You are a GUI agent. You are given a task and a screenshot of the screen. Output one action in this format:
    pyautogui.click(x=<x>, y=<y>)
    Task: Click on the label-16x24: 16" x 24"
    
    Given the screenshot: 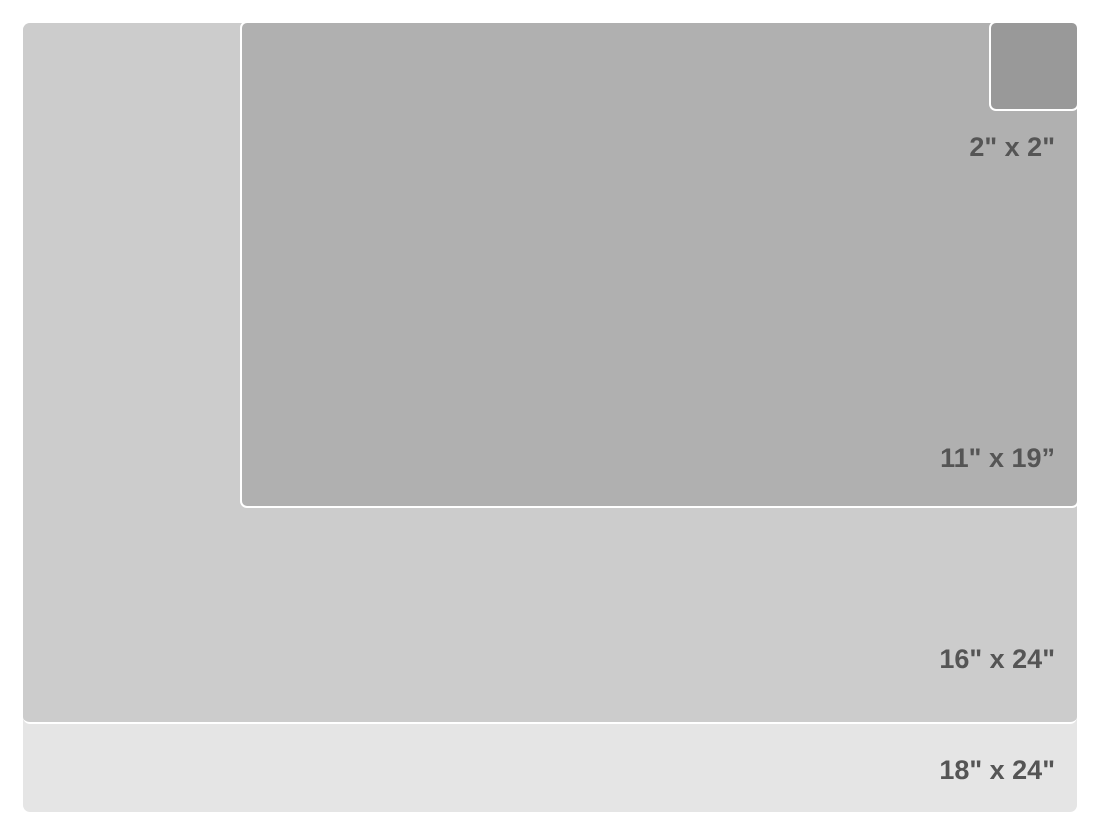 What is the action you would take?
    pyautogui.click(x=997, y=659)
    